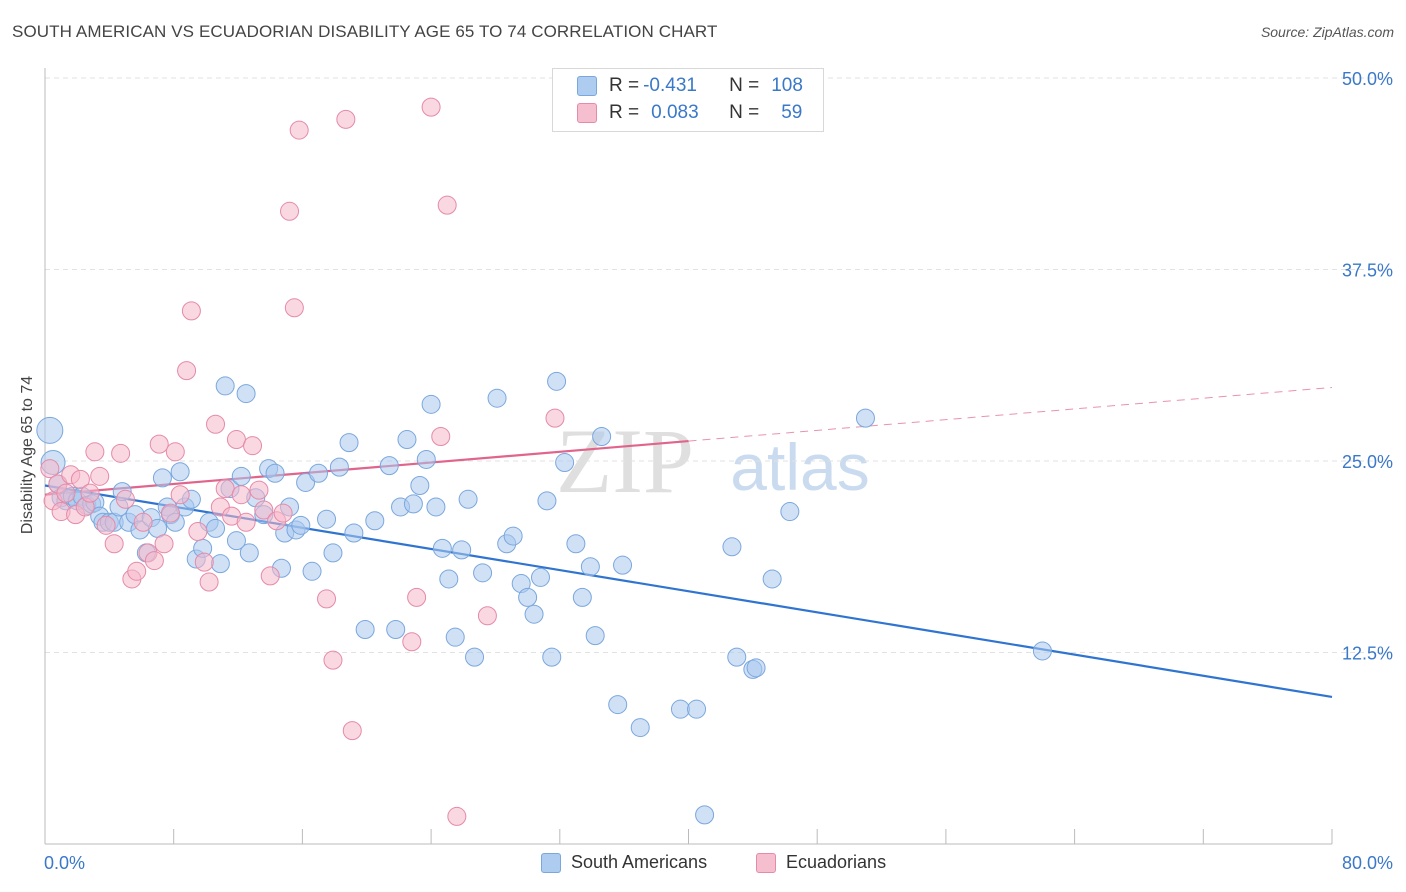  Describe the element at coordinates (551, 862) in the screenshot. I see `bottom-legend-swatch-blue` at that location.